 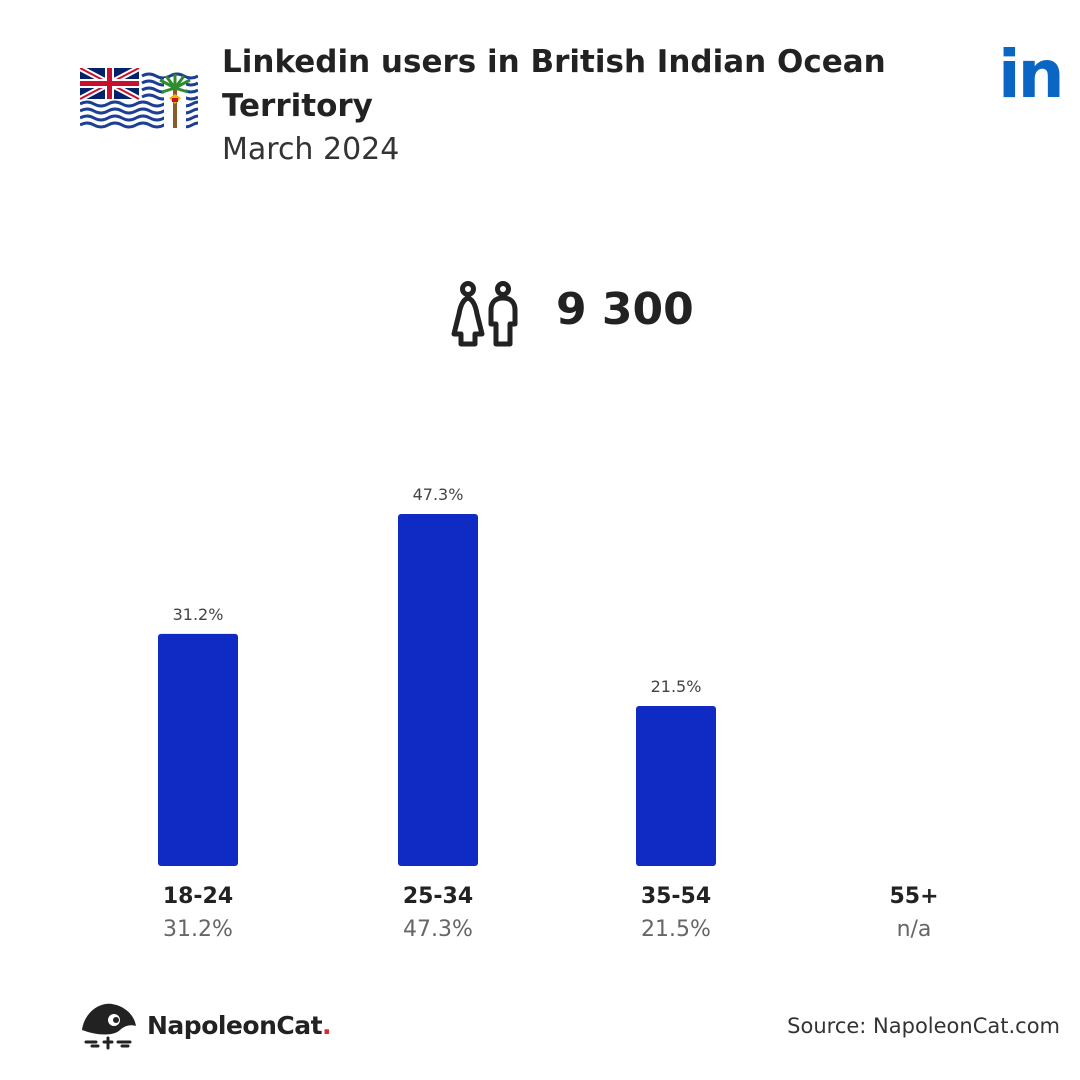 I want to click on napoleoncat-logo-icon, so click(x=109, y=1026).